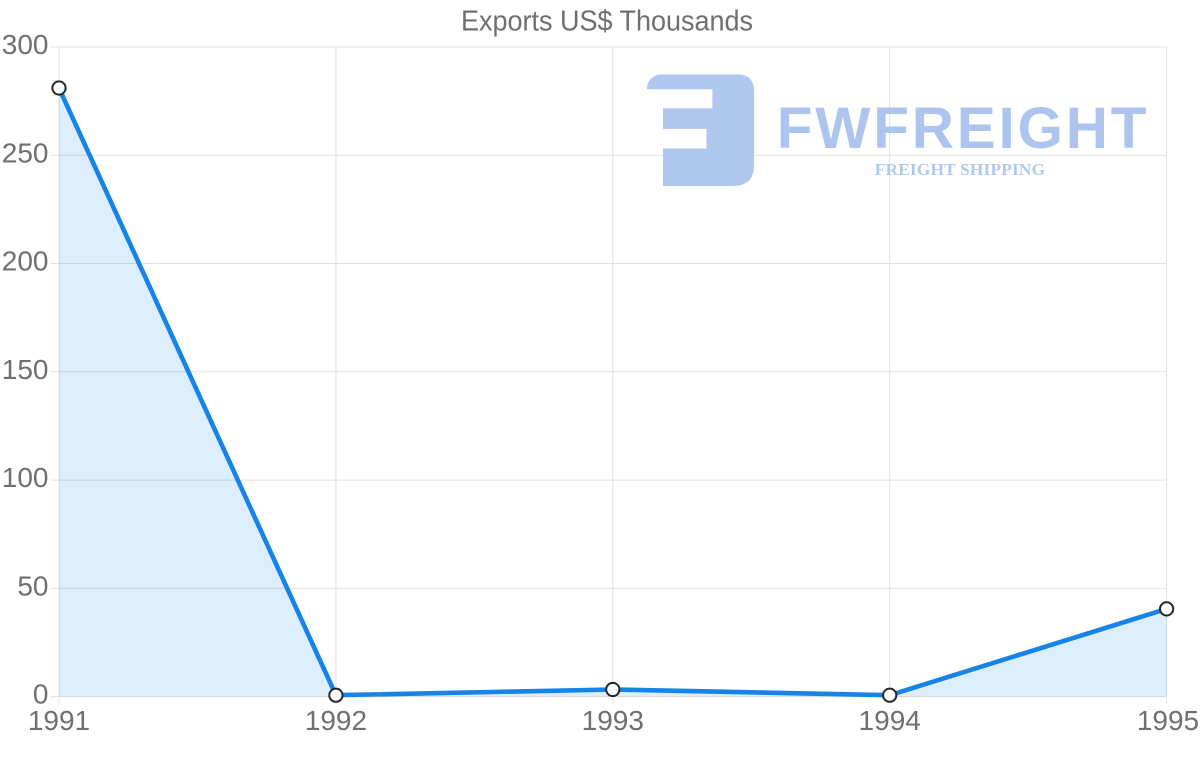 The width and height of the screenshot is (1200, 763). Describe the element at coordinates (1168, 720) in the screenshot. I see `svg-text: 1995` at that location.